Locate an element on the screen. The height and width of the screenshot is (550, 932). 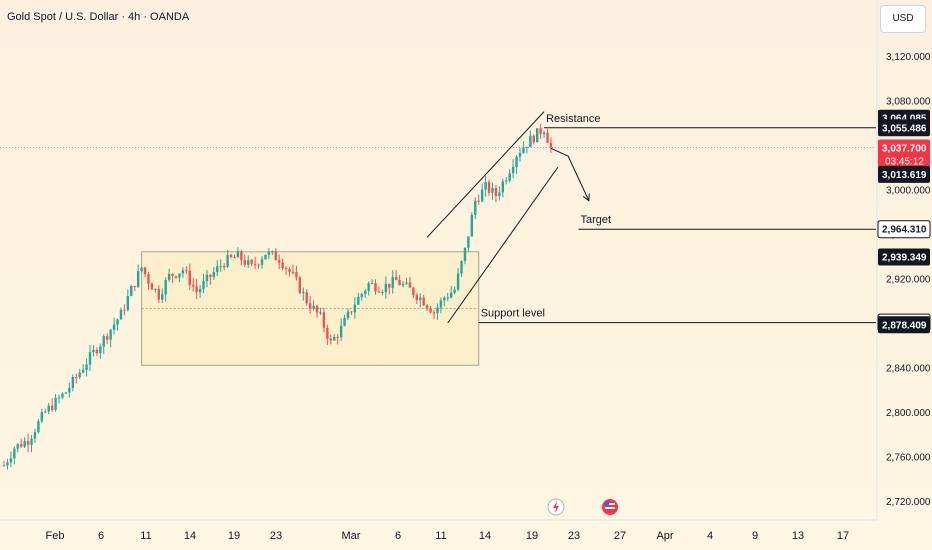
price-label: 3,037.700 is located at coordinates (904, 149).